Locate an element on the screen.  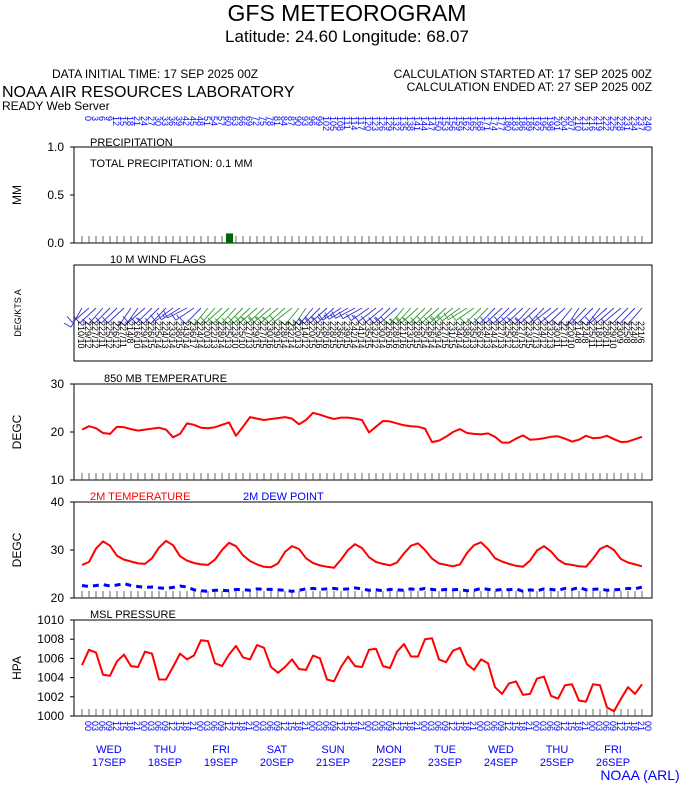
wind-value-label: 227/15 is located at coordinates (263, 335).